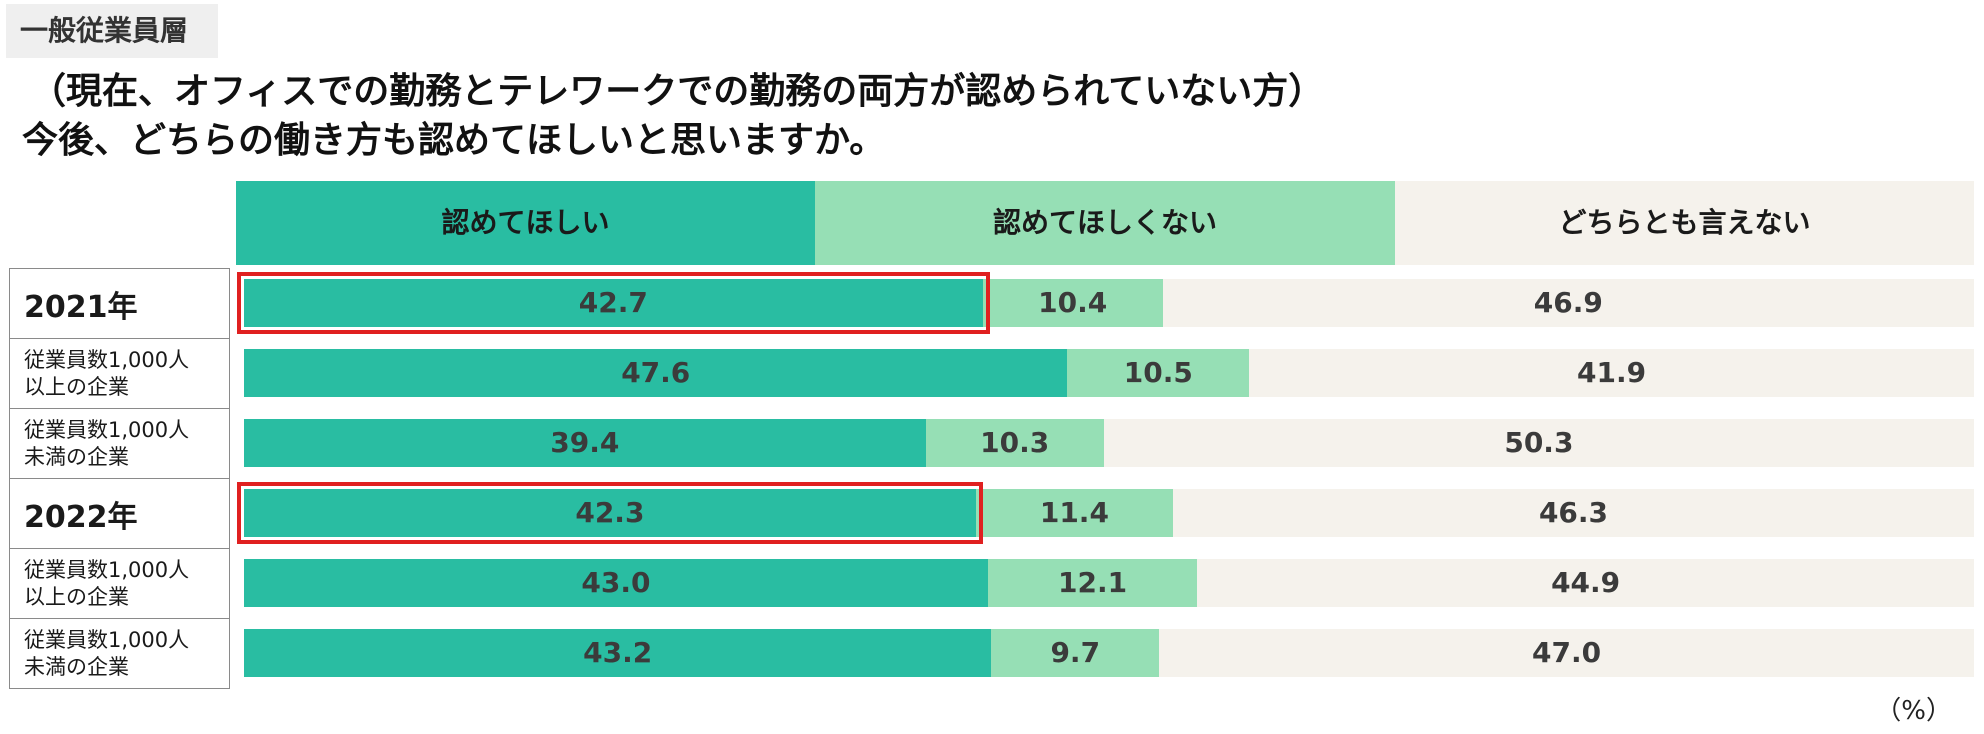 This screenshot has height=734, width=1984. What do you see at coordinates (454, 140) in the screenshot?
I see `chart-title-line2: 今後、どちらの働き方も認めてほしいと思いますか。` at bounding box center [454, 140].